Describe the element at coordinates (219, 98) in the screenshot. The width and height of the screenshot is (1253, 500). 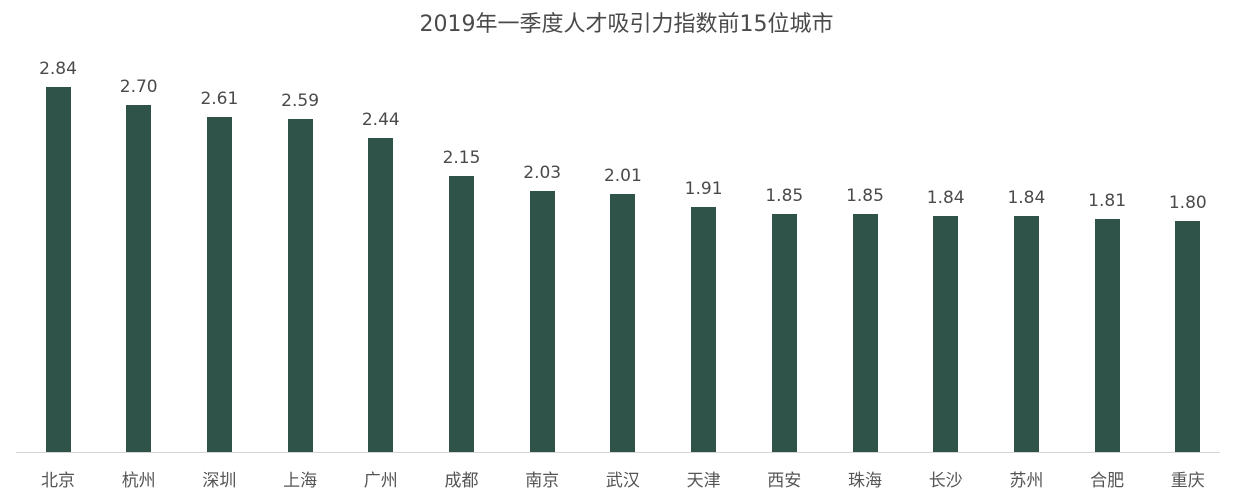
I see `data-label: 2.61` at that location.